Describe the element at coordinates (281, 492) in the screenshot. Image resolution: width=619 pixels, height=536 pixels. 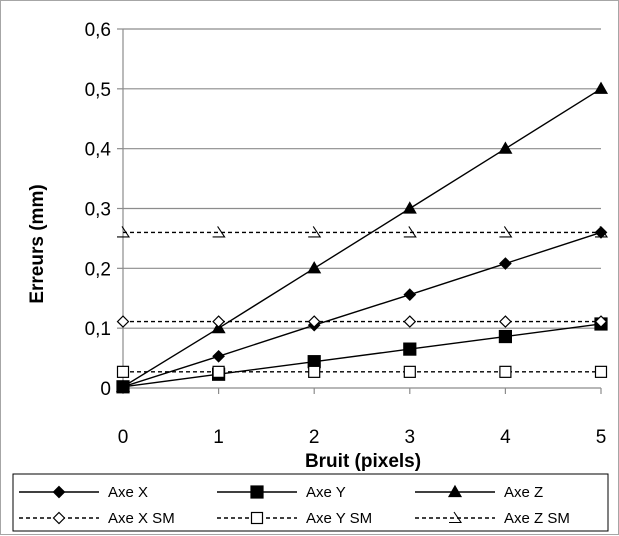
I see `legend-item: Axe Y` at that location.